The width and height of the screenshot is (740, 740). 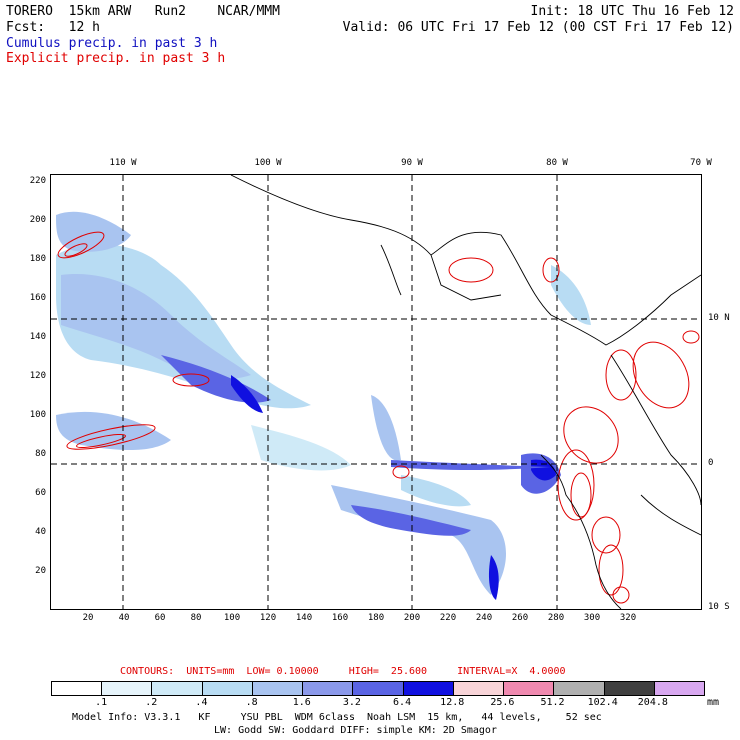 I want to click on lon-label-100w: 100 W, so click(x=268, y=163).